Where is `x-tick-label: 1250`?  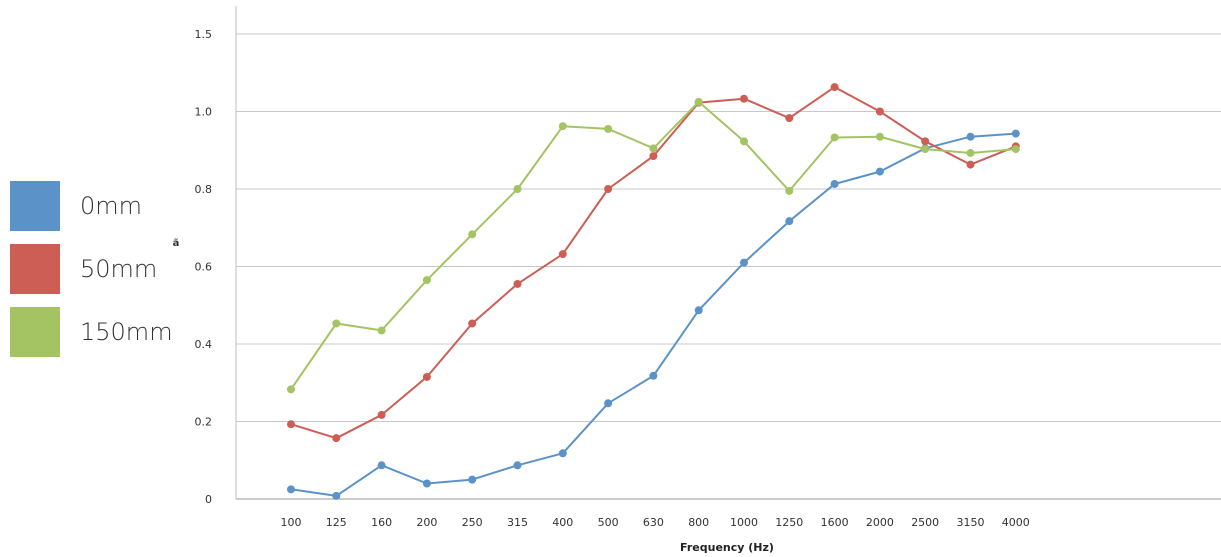
x-tick-label: 1250 is located at coordinates (789, 522).